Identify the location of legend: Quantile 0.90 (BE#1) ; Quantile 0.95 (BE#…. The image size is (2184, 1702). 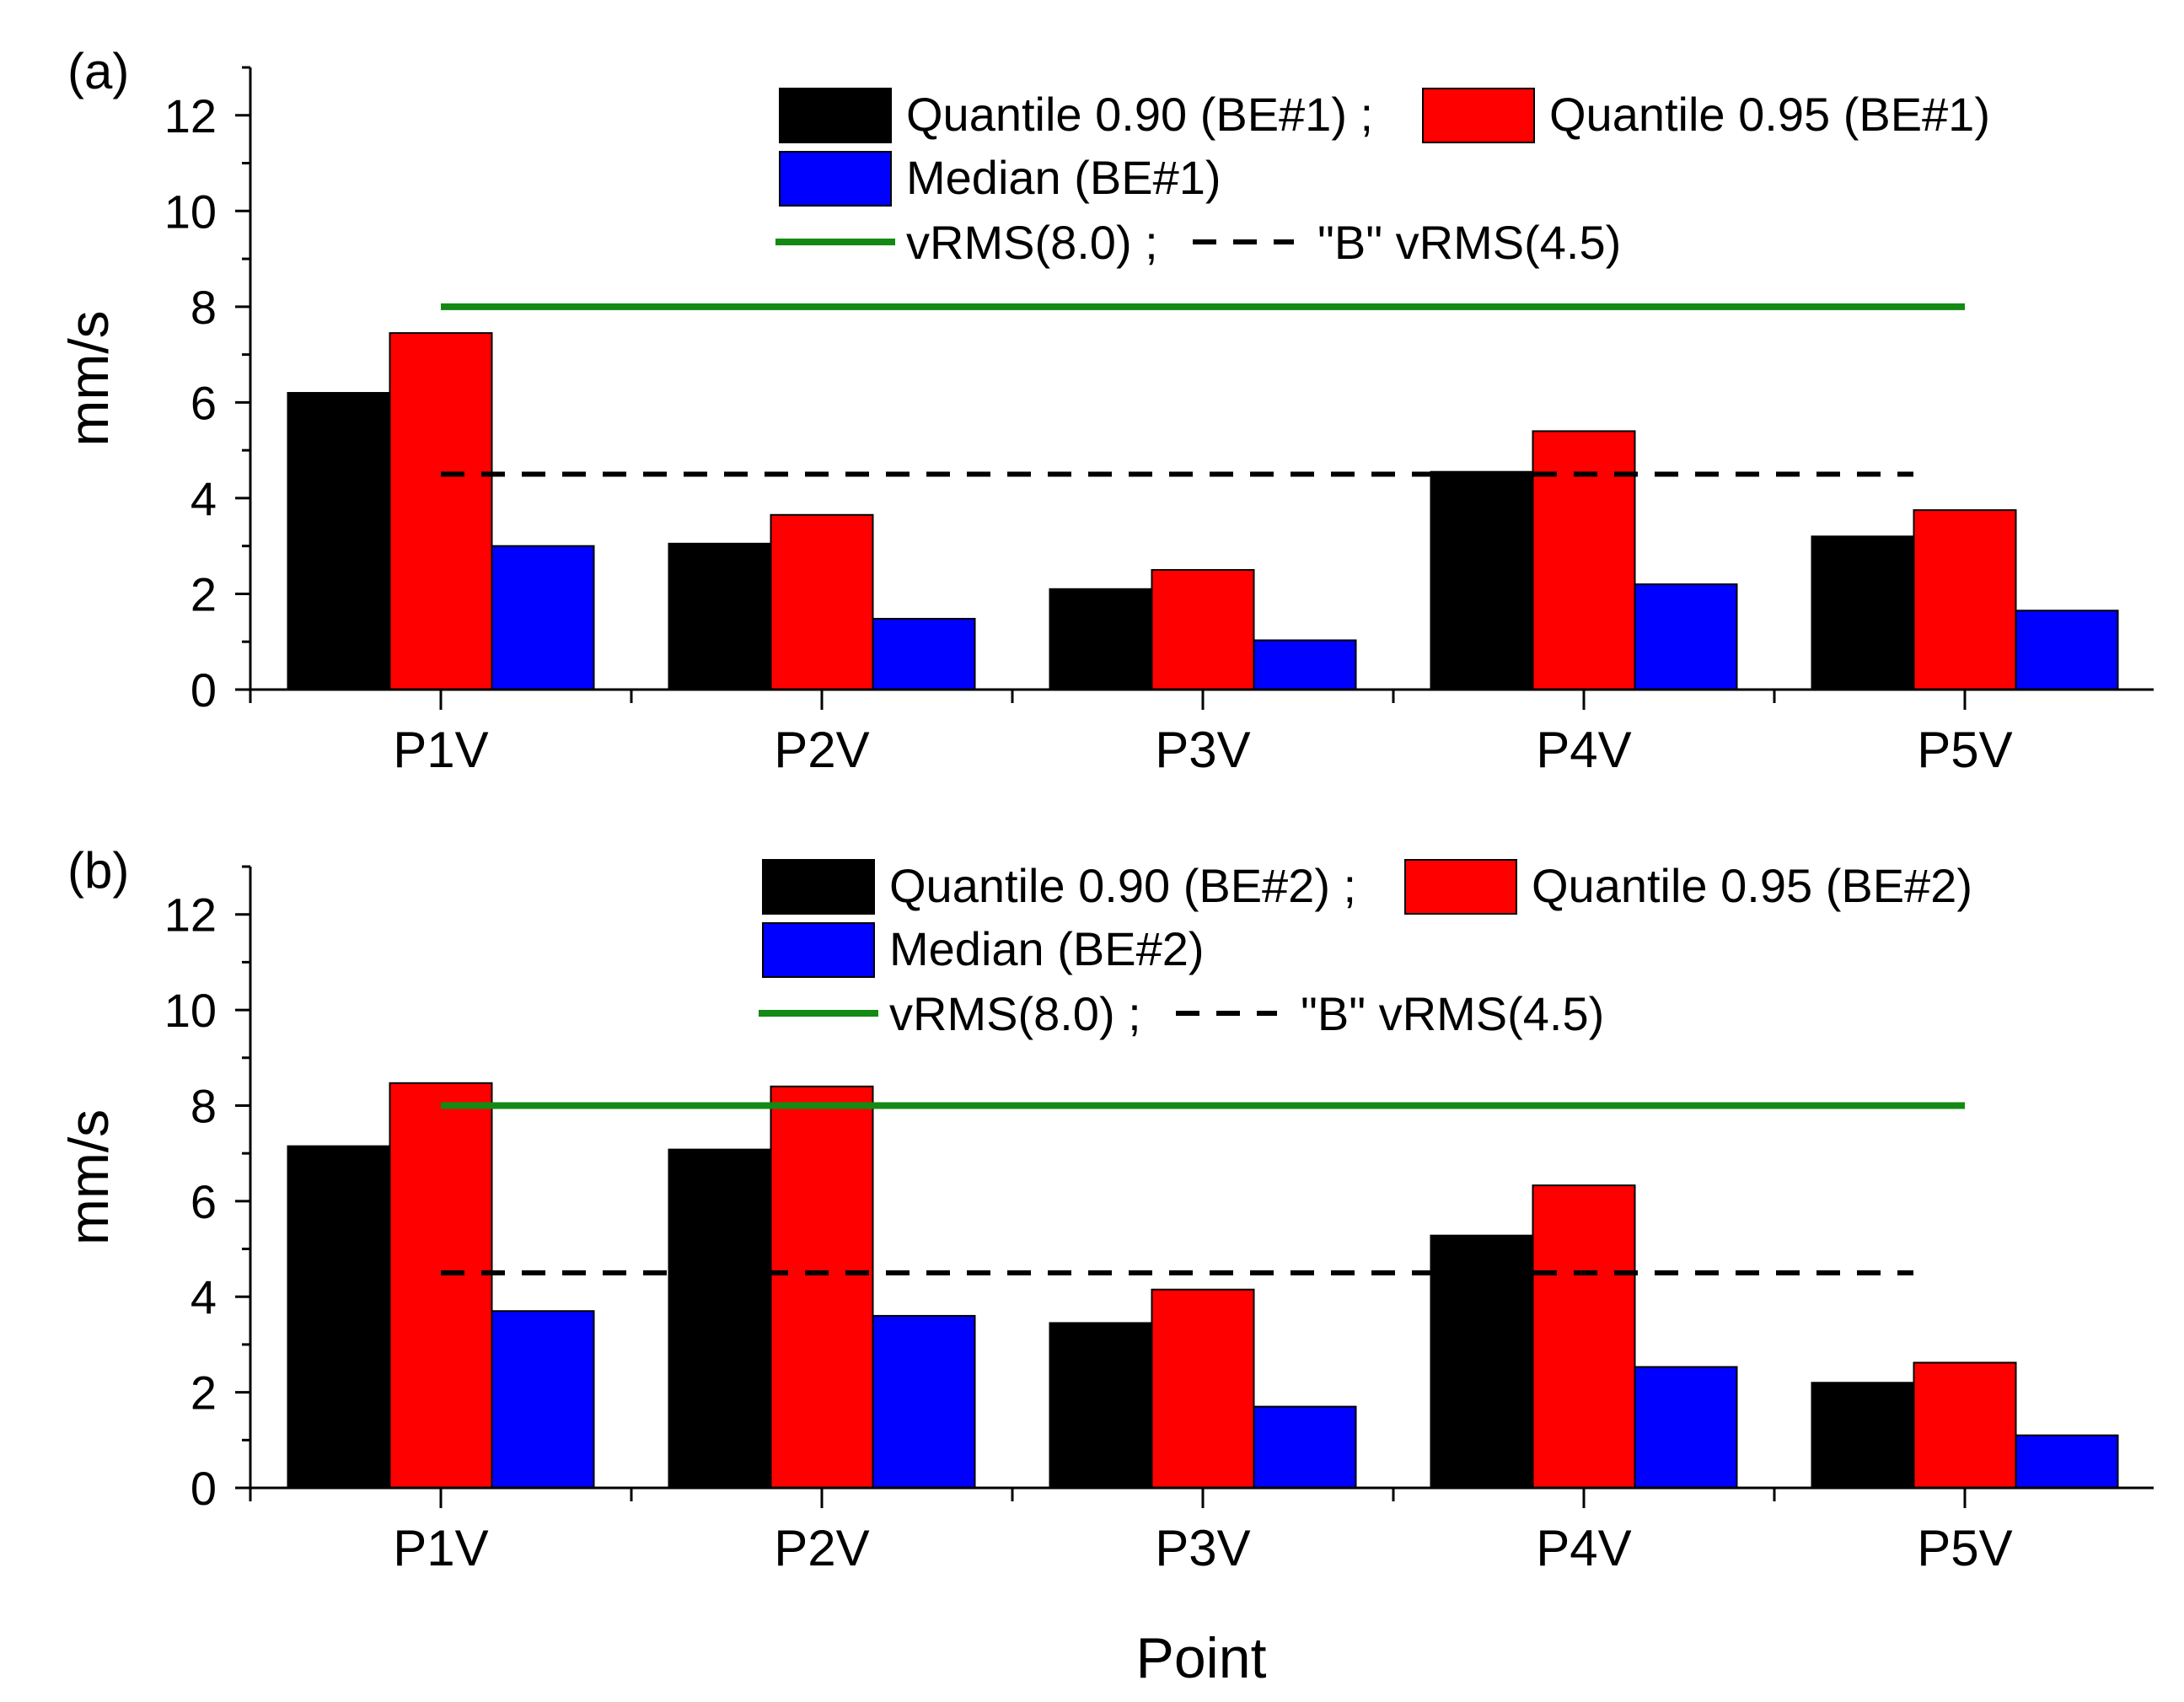
(1382, 178).